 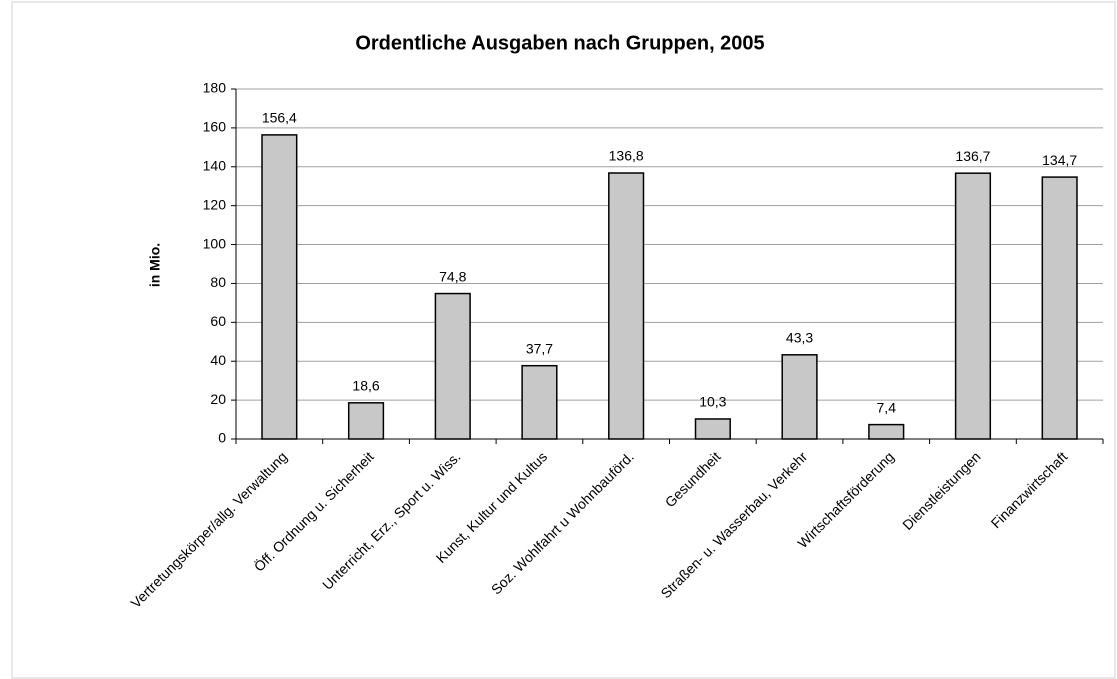 I want to click on x-tick-label: Gesundheit, so click(x=693, y=479).